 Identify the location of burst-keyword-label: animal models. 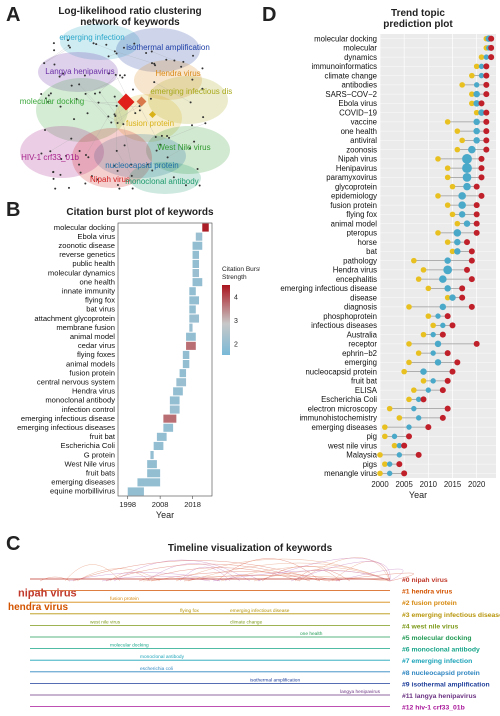
(90, 363).